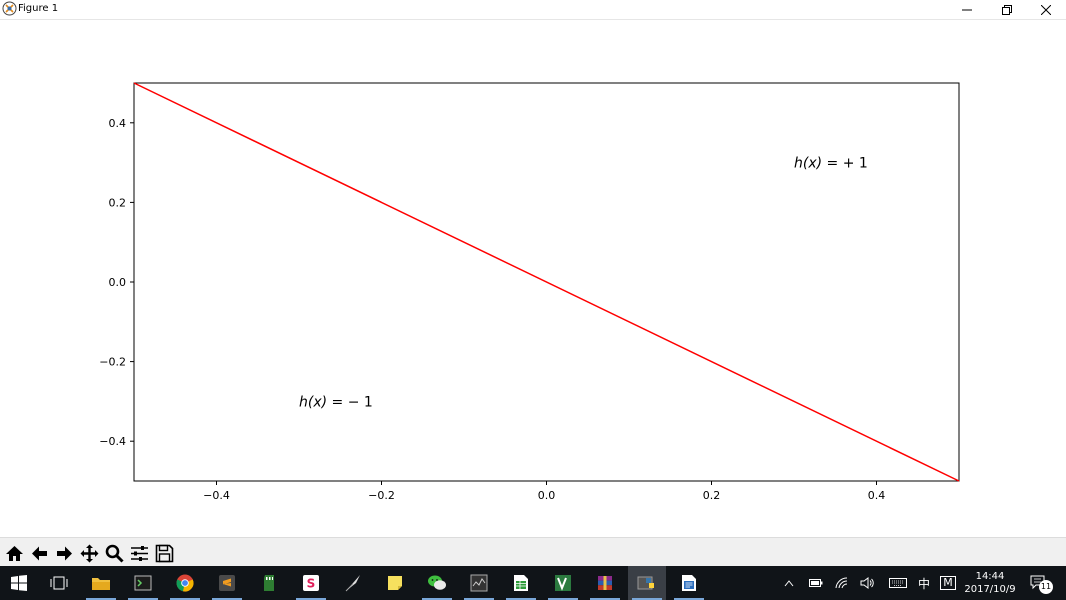 This screenshot has height=600, width=1066. What do you see at coordinates (547, 495) in the screenshot?
I see `x-tick-label: 0.0` at bounding box center [547, 495].